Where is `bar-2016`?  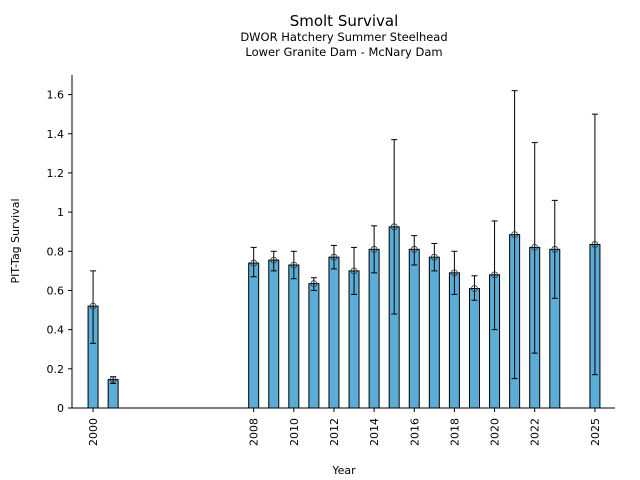
bar-2016 is located at coordinates (414, 328).